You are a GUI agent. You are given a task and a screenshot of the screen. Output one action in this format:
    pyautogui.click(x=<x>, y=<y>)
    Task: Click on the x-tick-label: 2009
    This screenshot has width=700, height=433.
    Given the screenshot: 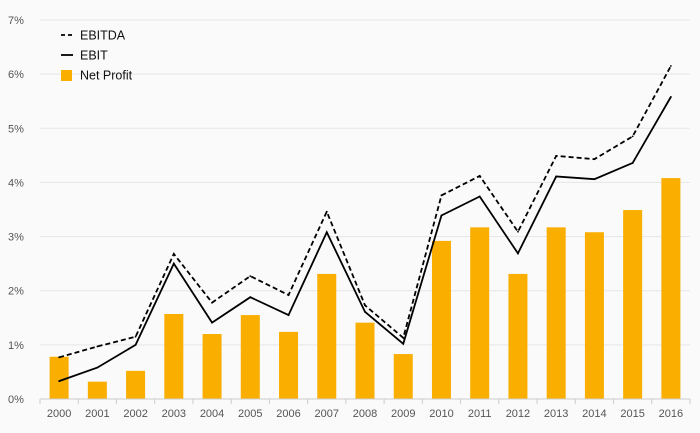 What is the action you would take?
    pyautogui.click(x=403, y=414)
    